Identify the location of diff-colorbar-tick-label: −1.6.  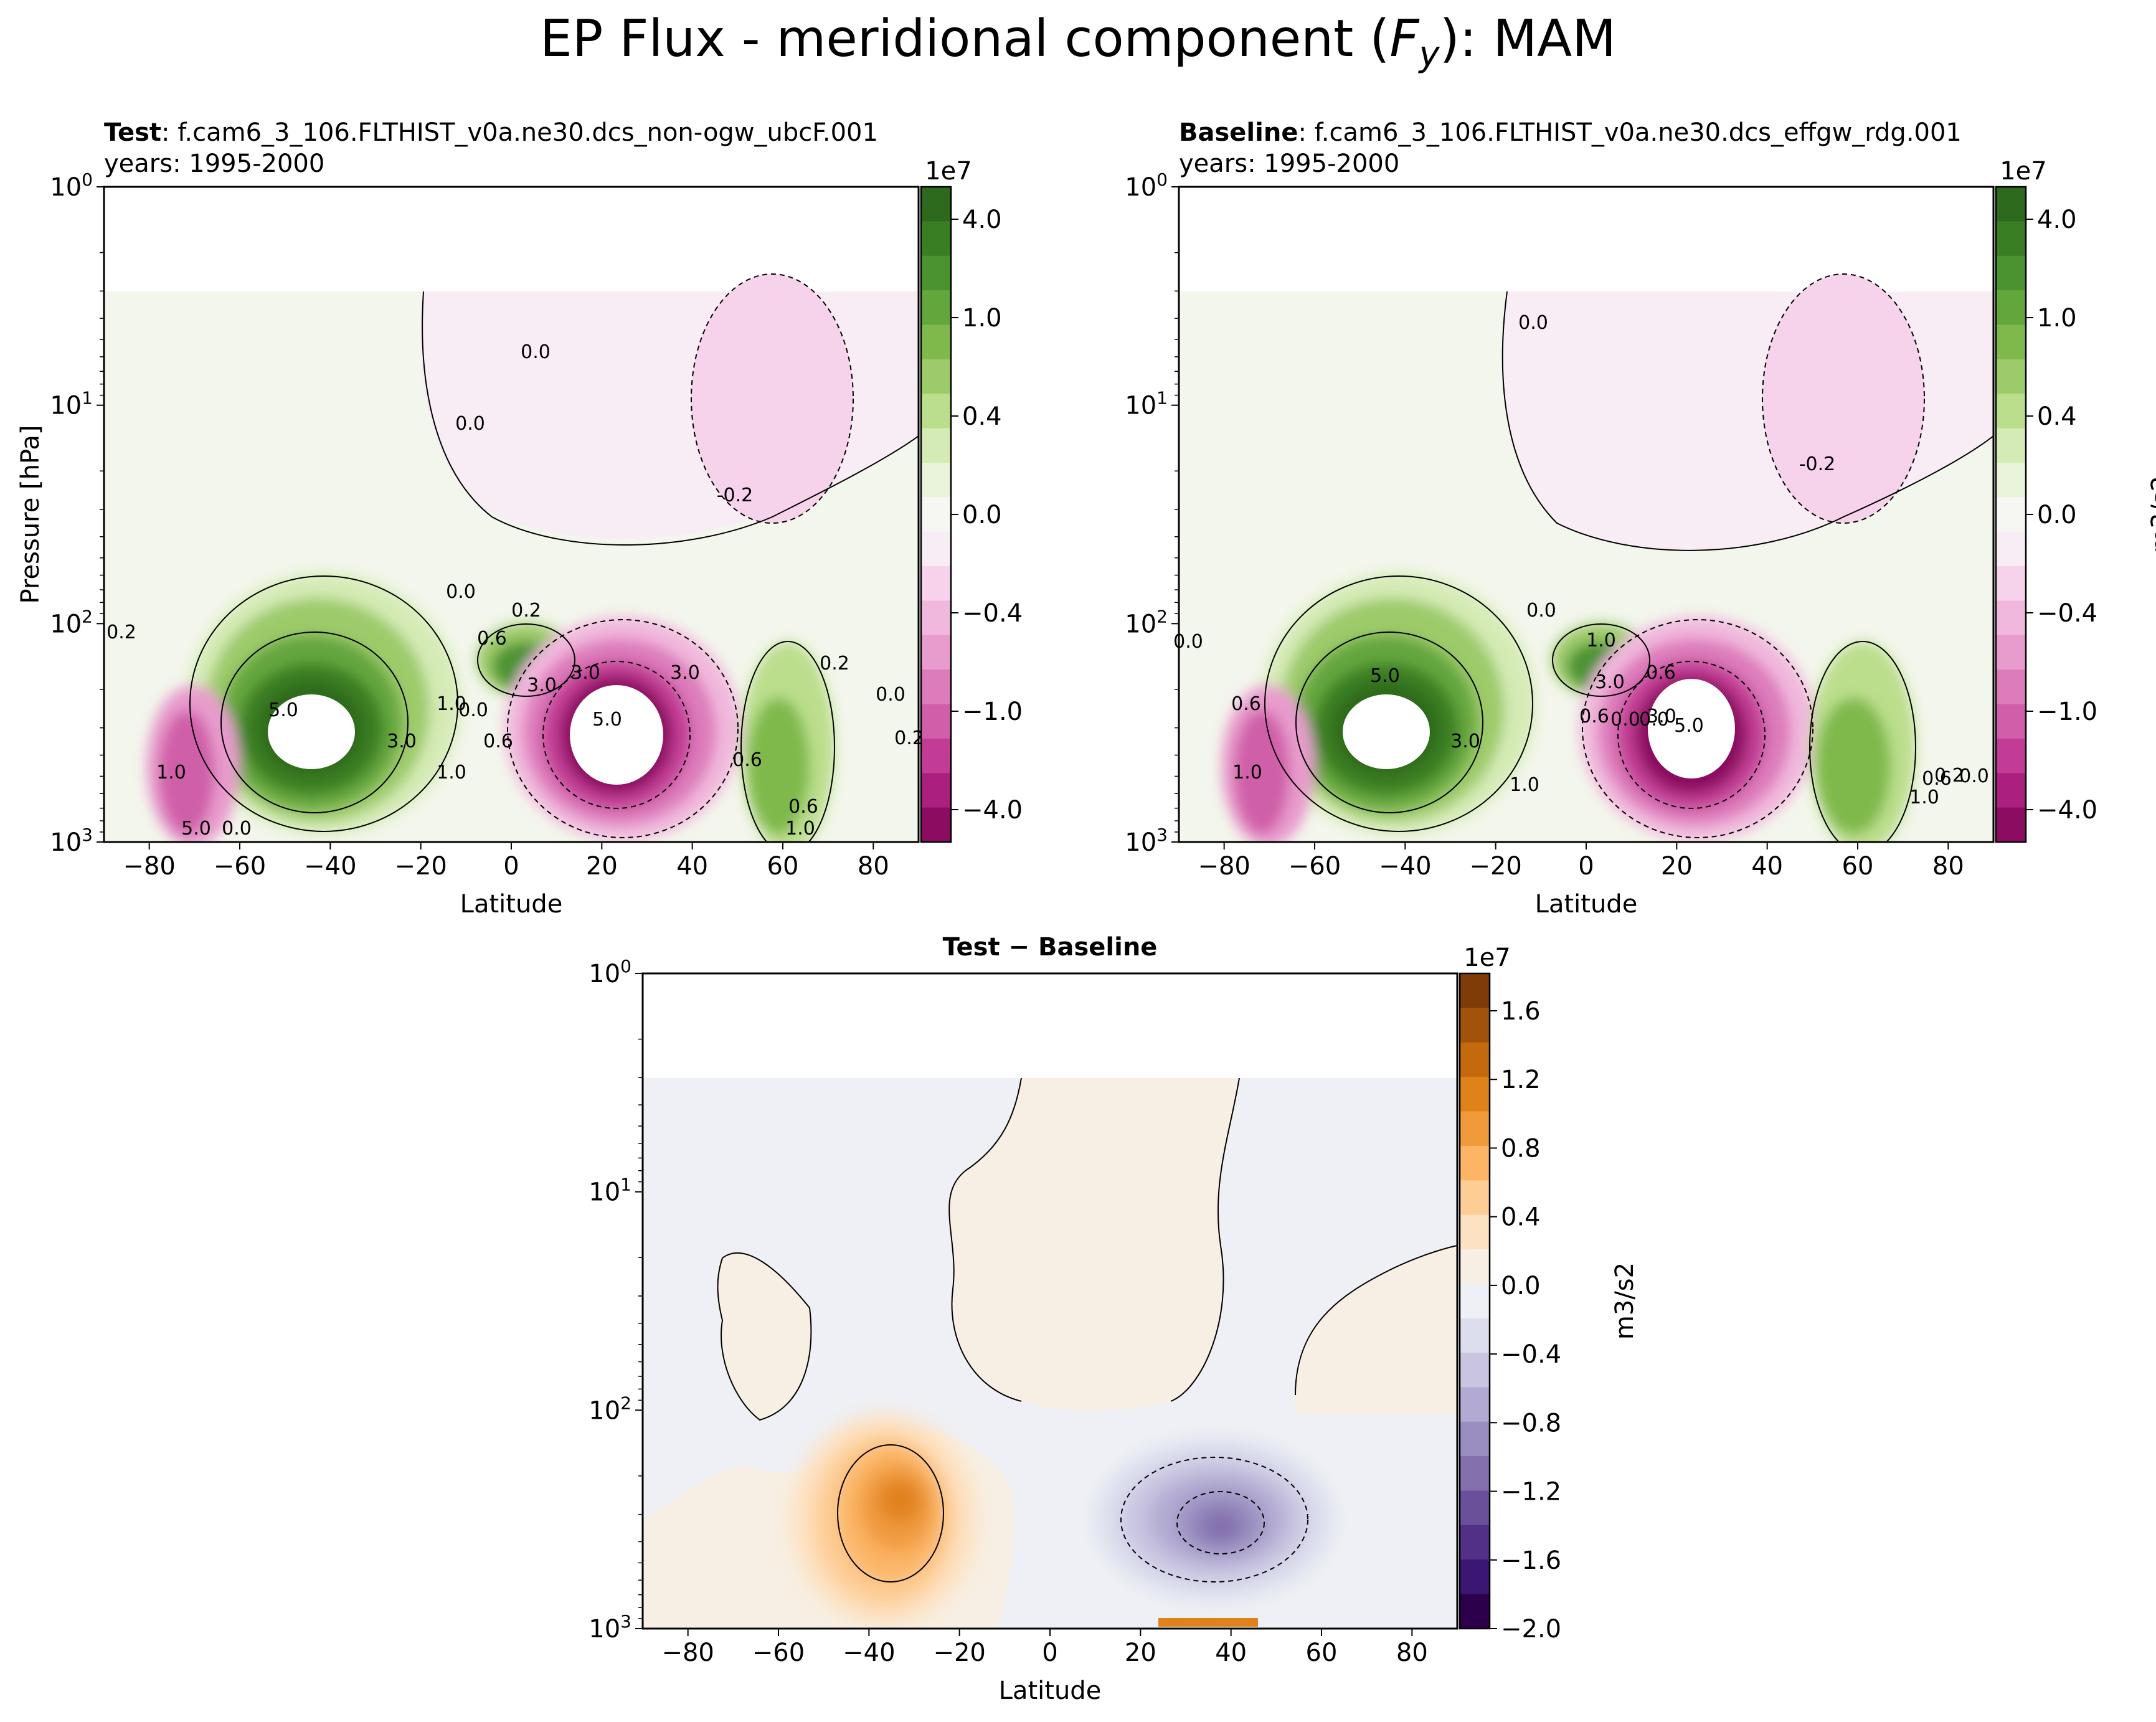
(1531, 1560).